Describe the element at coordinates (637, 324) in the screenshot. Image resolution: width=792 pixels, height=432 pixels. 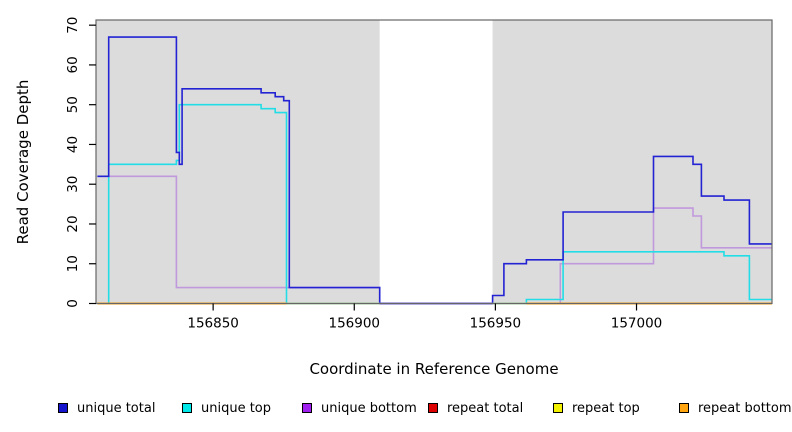
I see `x-tick-label: 157000` at that location.